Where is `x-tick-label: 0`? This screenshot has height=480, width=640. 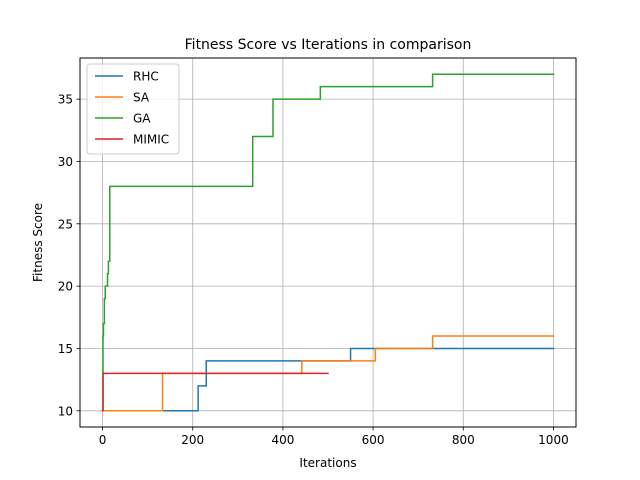
x-tick-label: 0 is located at coordinates (103, 440).